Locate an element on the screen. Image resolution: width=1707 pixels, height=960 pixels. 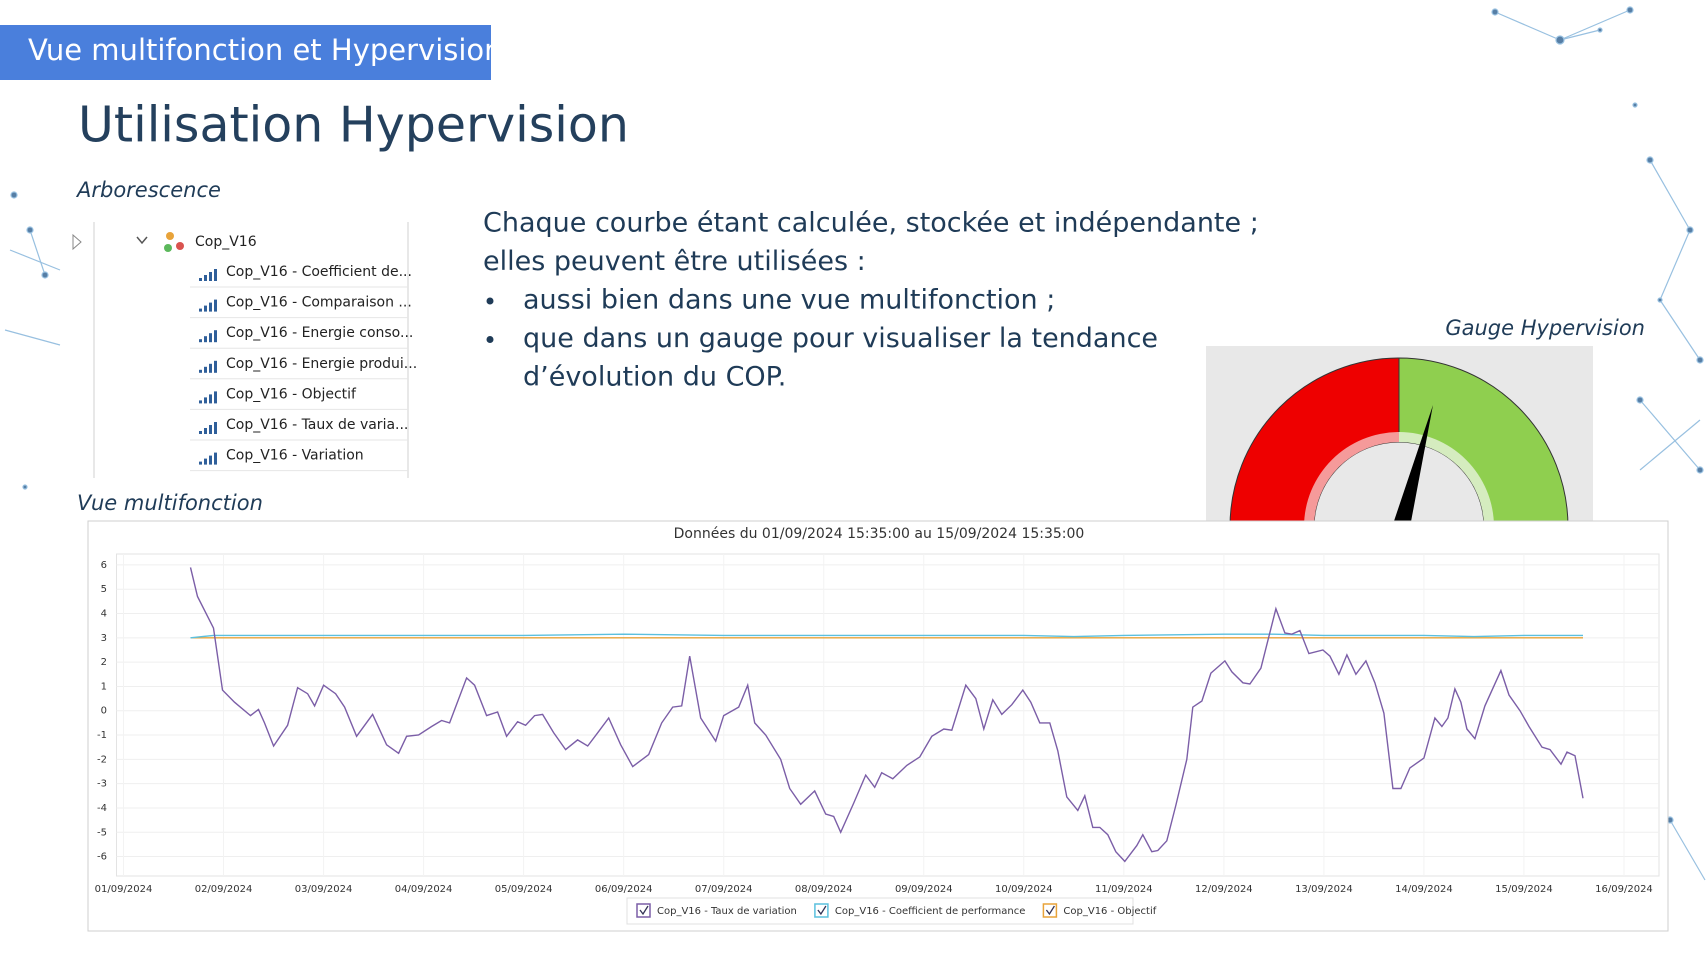
y-tick-label: 1 is located at coordinates (104, 686).